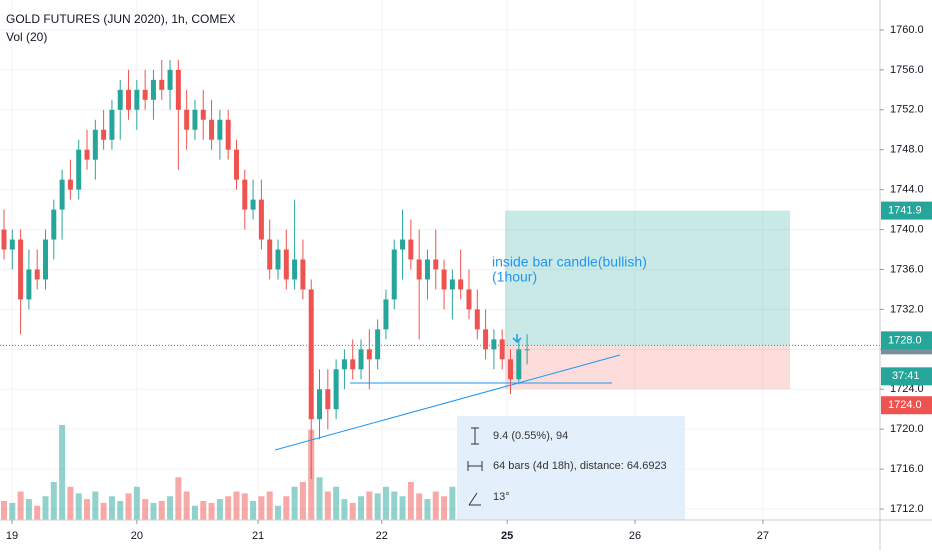 The height and width of the screenshot is (555, 932). I want to click on annotation: inside bar candle(bullish), so click(569, 262).